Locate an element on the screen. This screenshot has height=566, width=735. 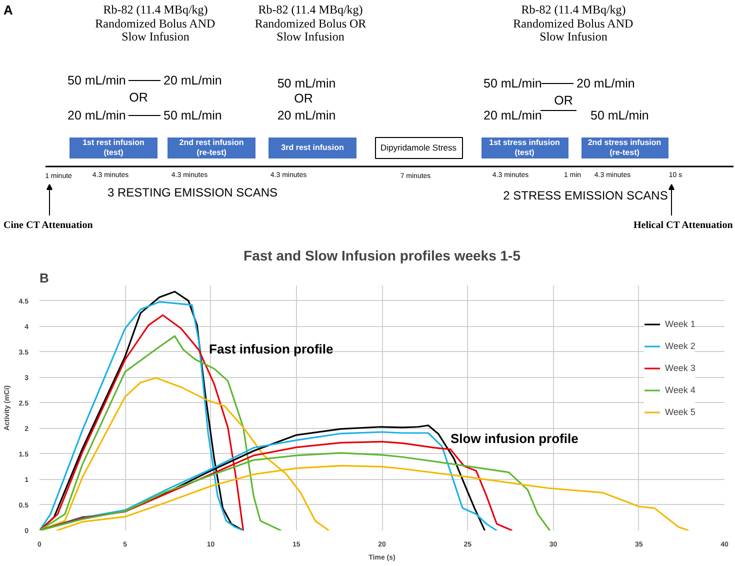
text: 1st rest infusion is located at coordinates (113, 142).